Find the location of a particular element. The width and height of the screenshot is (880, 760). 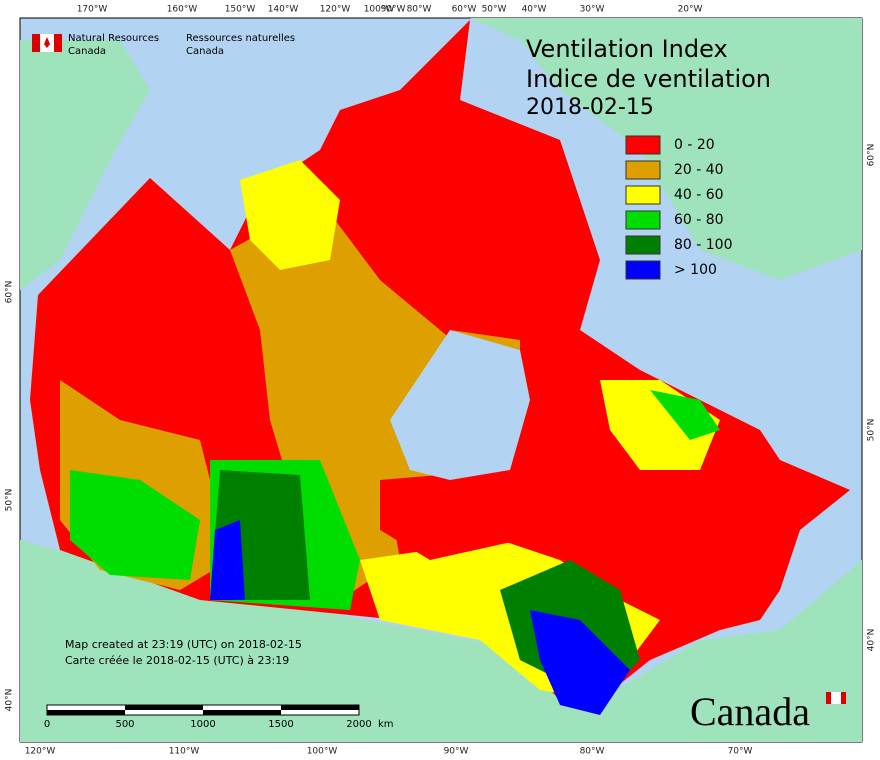

lon-label: 60°W is located at coordinates (464, 10).